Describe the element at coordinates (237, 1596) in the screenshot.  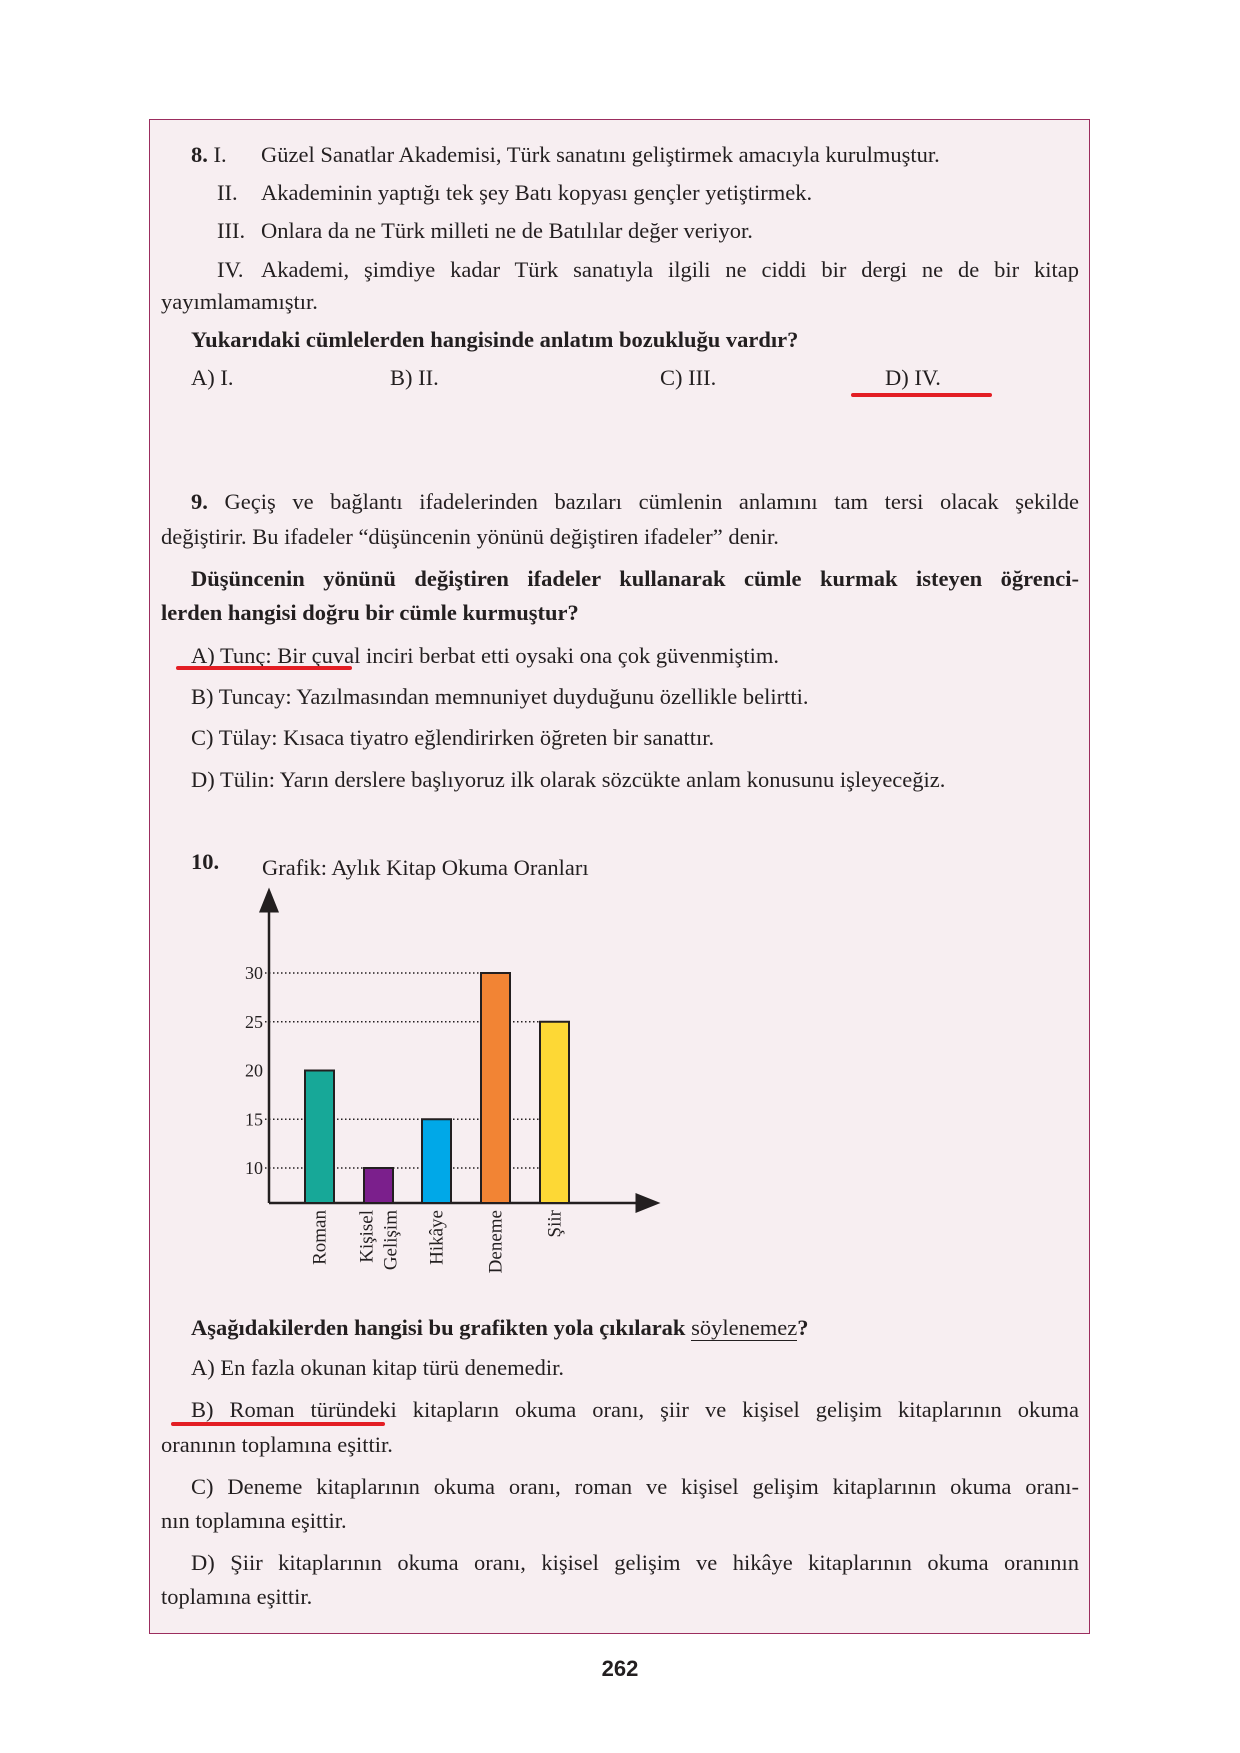
I see `q10-option-d-cont: toplamına eşittir.` at that location.